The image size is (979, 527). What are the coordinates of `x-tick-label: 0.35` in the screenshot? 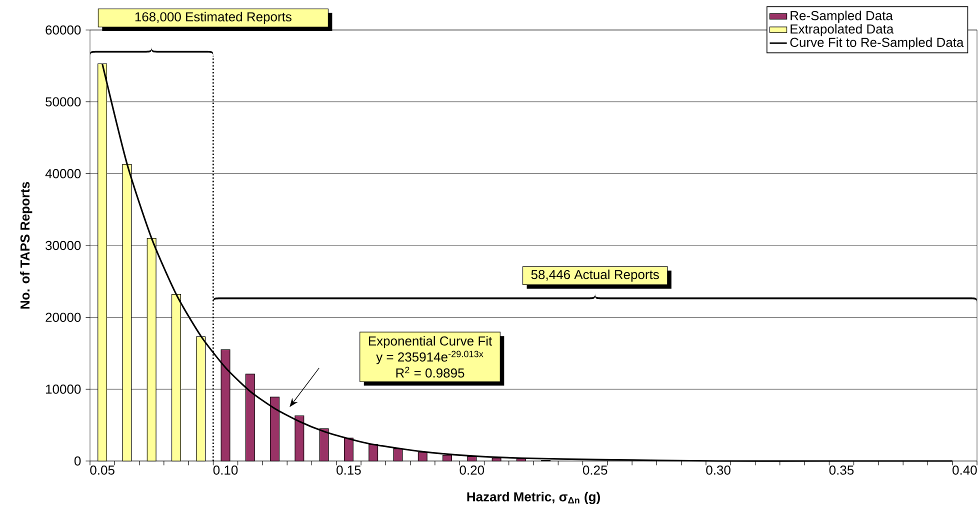 It's located at (841, 470).